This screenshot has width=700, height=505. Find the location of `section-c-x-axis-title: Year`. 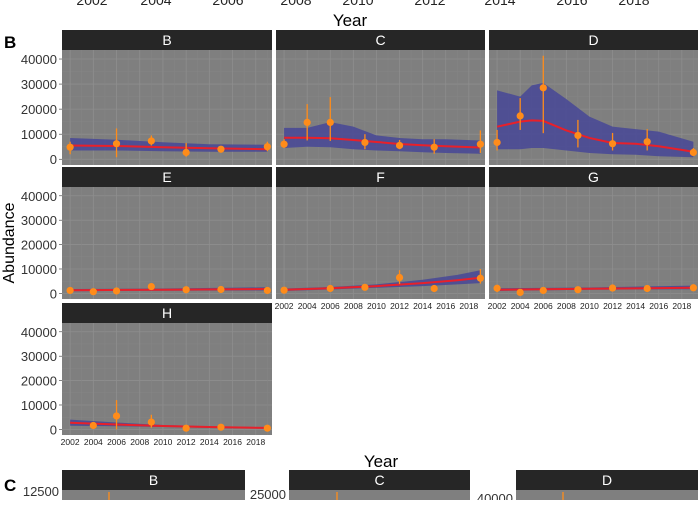

section-c-x-axis-title: Year is located at coordinates (381, 461).